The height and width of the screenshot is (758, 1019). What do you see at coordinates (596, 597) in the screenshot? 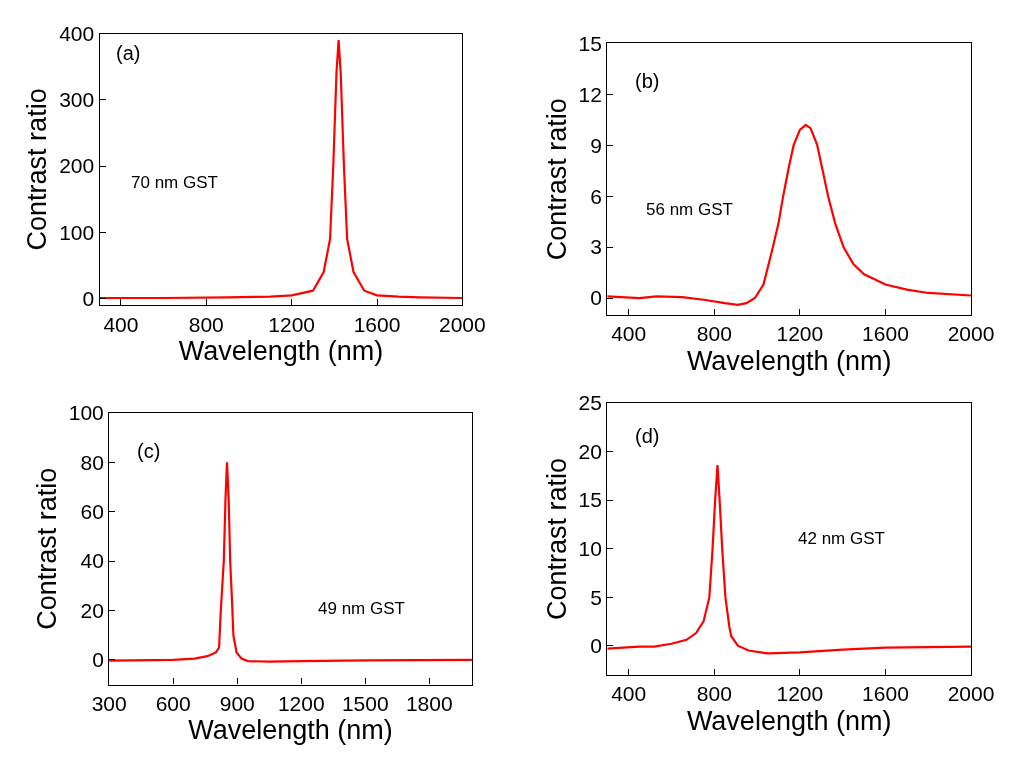
I see `y-tick-label: 5` at bounding box center [596, 597].